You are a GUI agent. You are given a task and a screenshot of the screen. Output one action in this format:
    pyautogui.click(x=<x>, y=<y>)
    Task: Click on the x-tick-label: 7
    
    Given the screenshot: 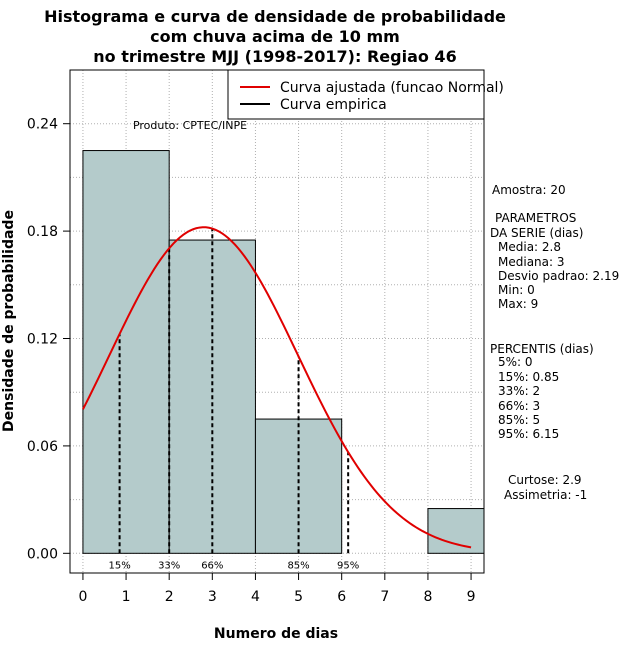 What is the action you would take?
    pyautogui.click(x=384, y=597)
    